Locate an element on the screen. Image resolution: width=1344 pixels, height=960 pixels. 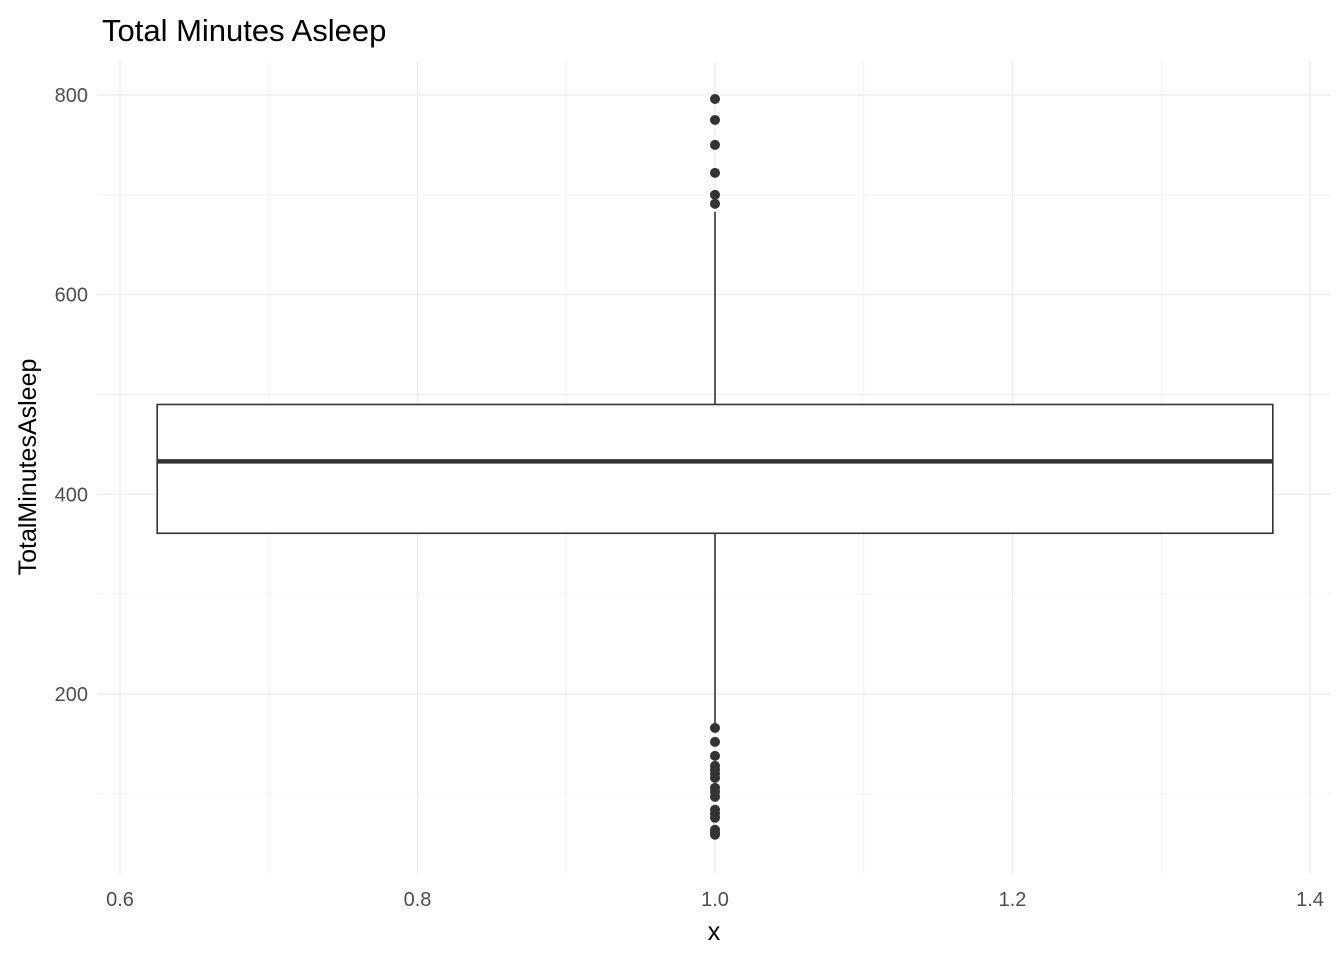
outliers is located at coordinates (715, 466).